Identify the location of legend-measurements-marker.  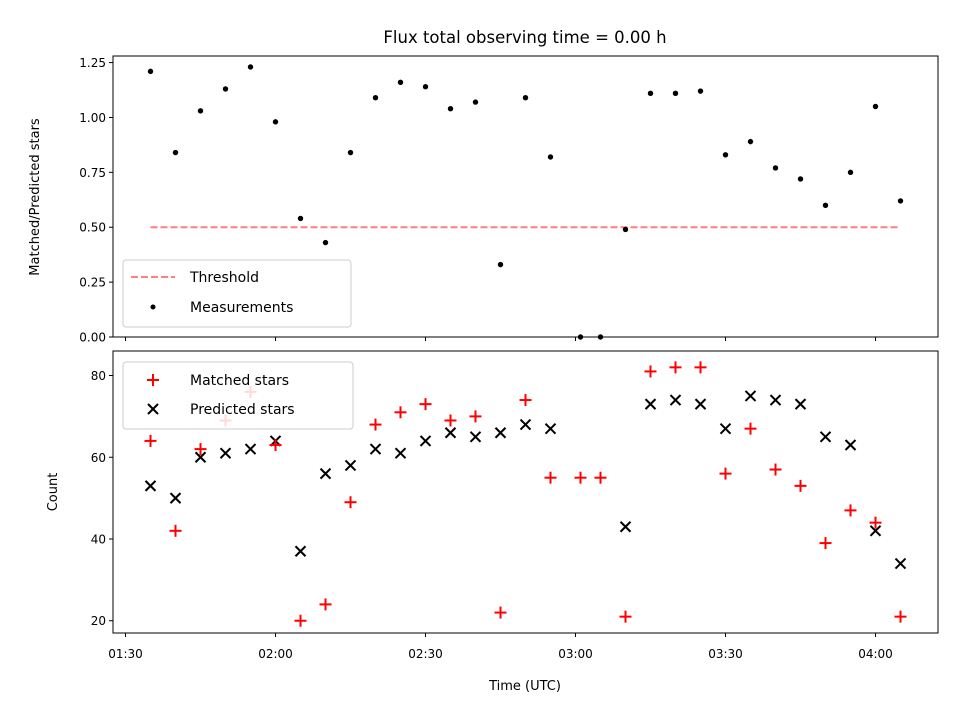
(153, 307).